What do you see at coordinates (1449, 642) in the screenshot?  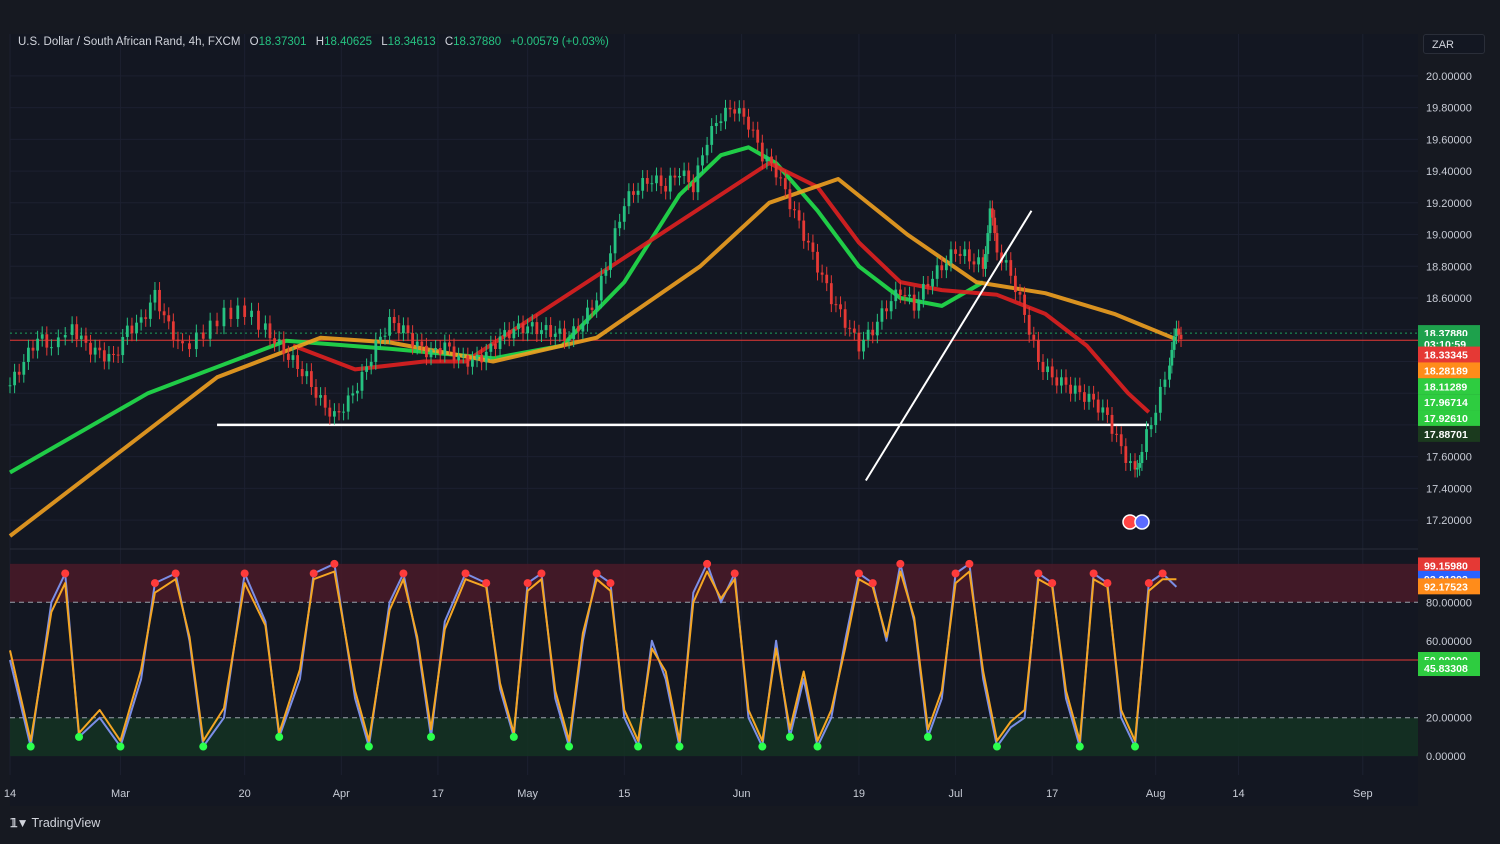 I see `stoch-y-tick-label: 60.00000` at bounding box center [1449, 642].